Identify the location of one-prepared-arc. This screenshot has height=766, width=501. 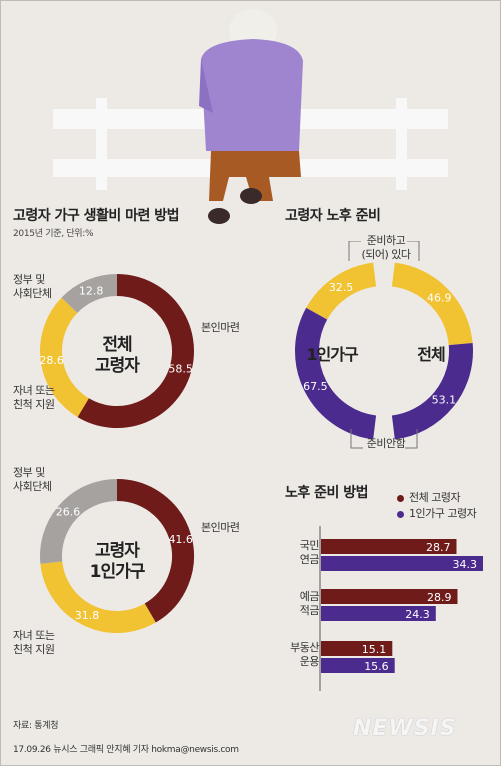
(341, 291).